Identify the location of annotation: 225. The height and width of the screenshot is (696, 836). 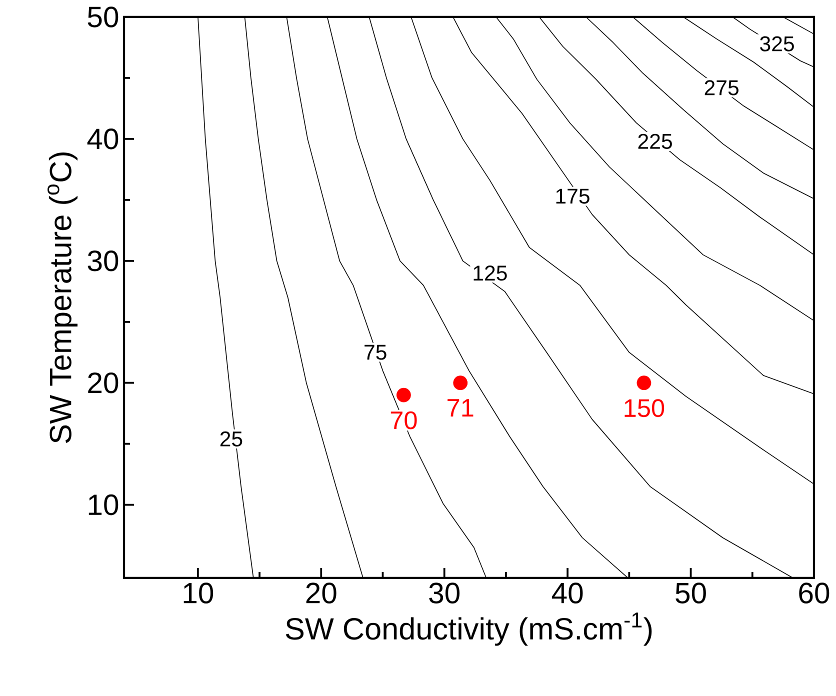
(655, 141).